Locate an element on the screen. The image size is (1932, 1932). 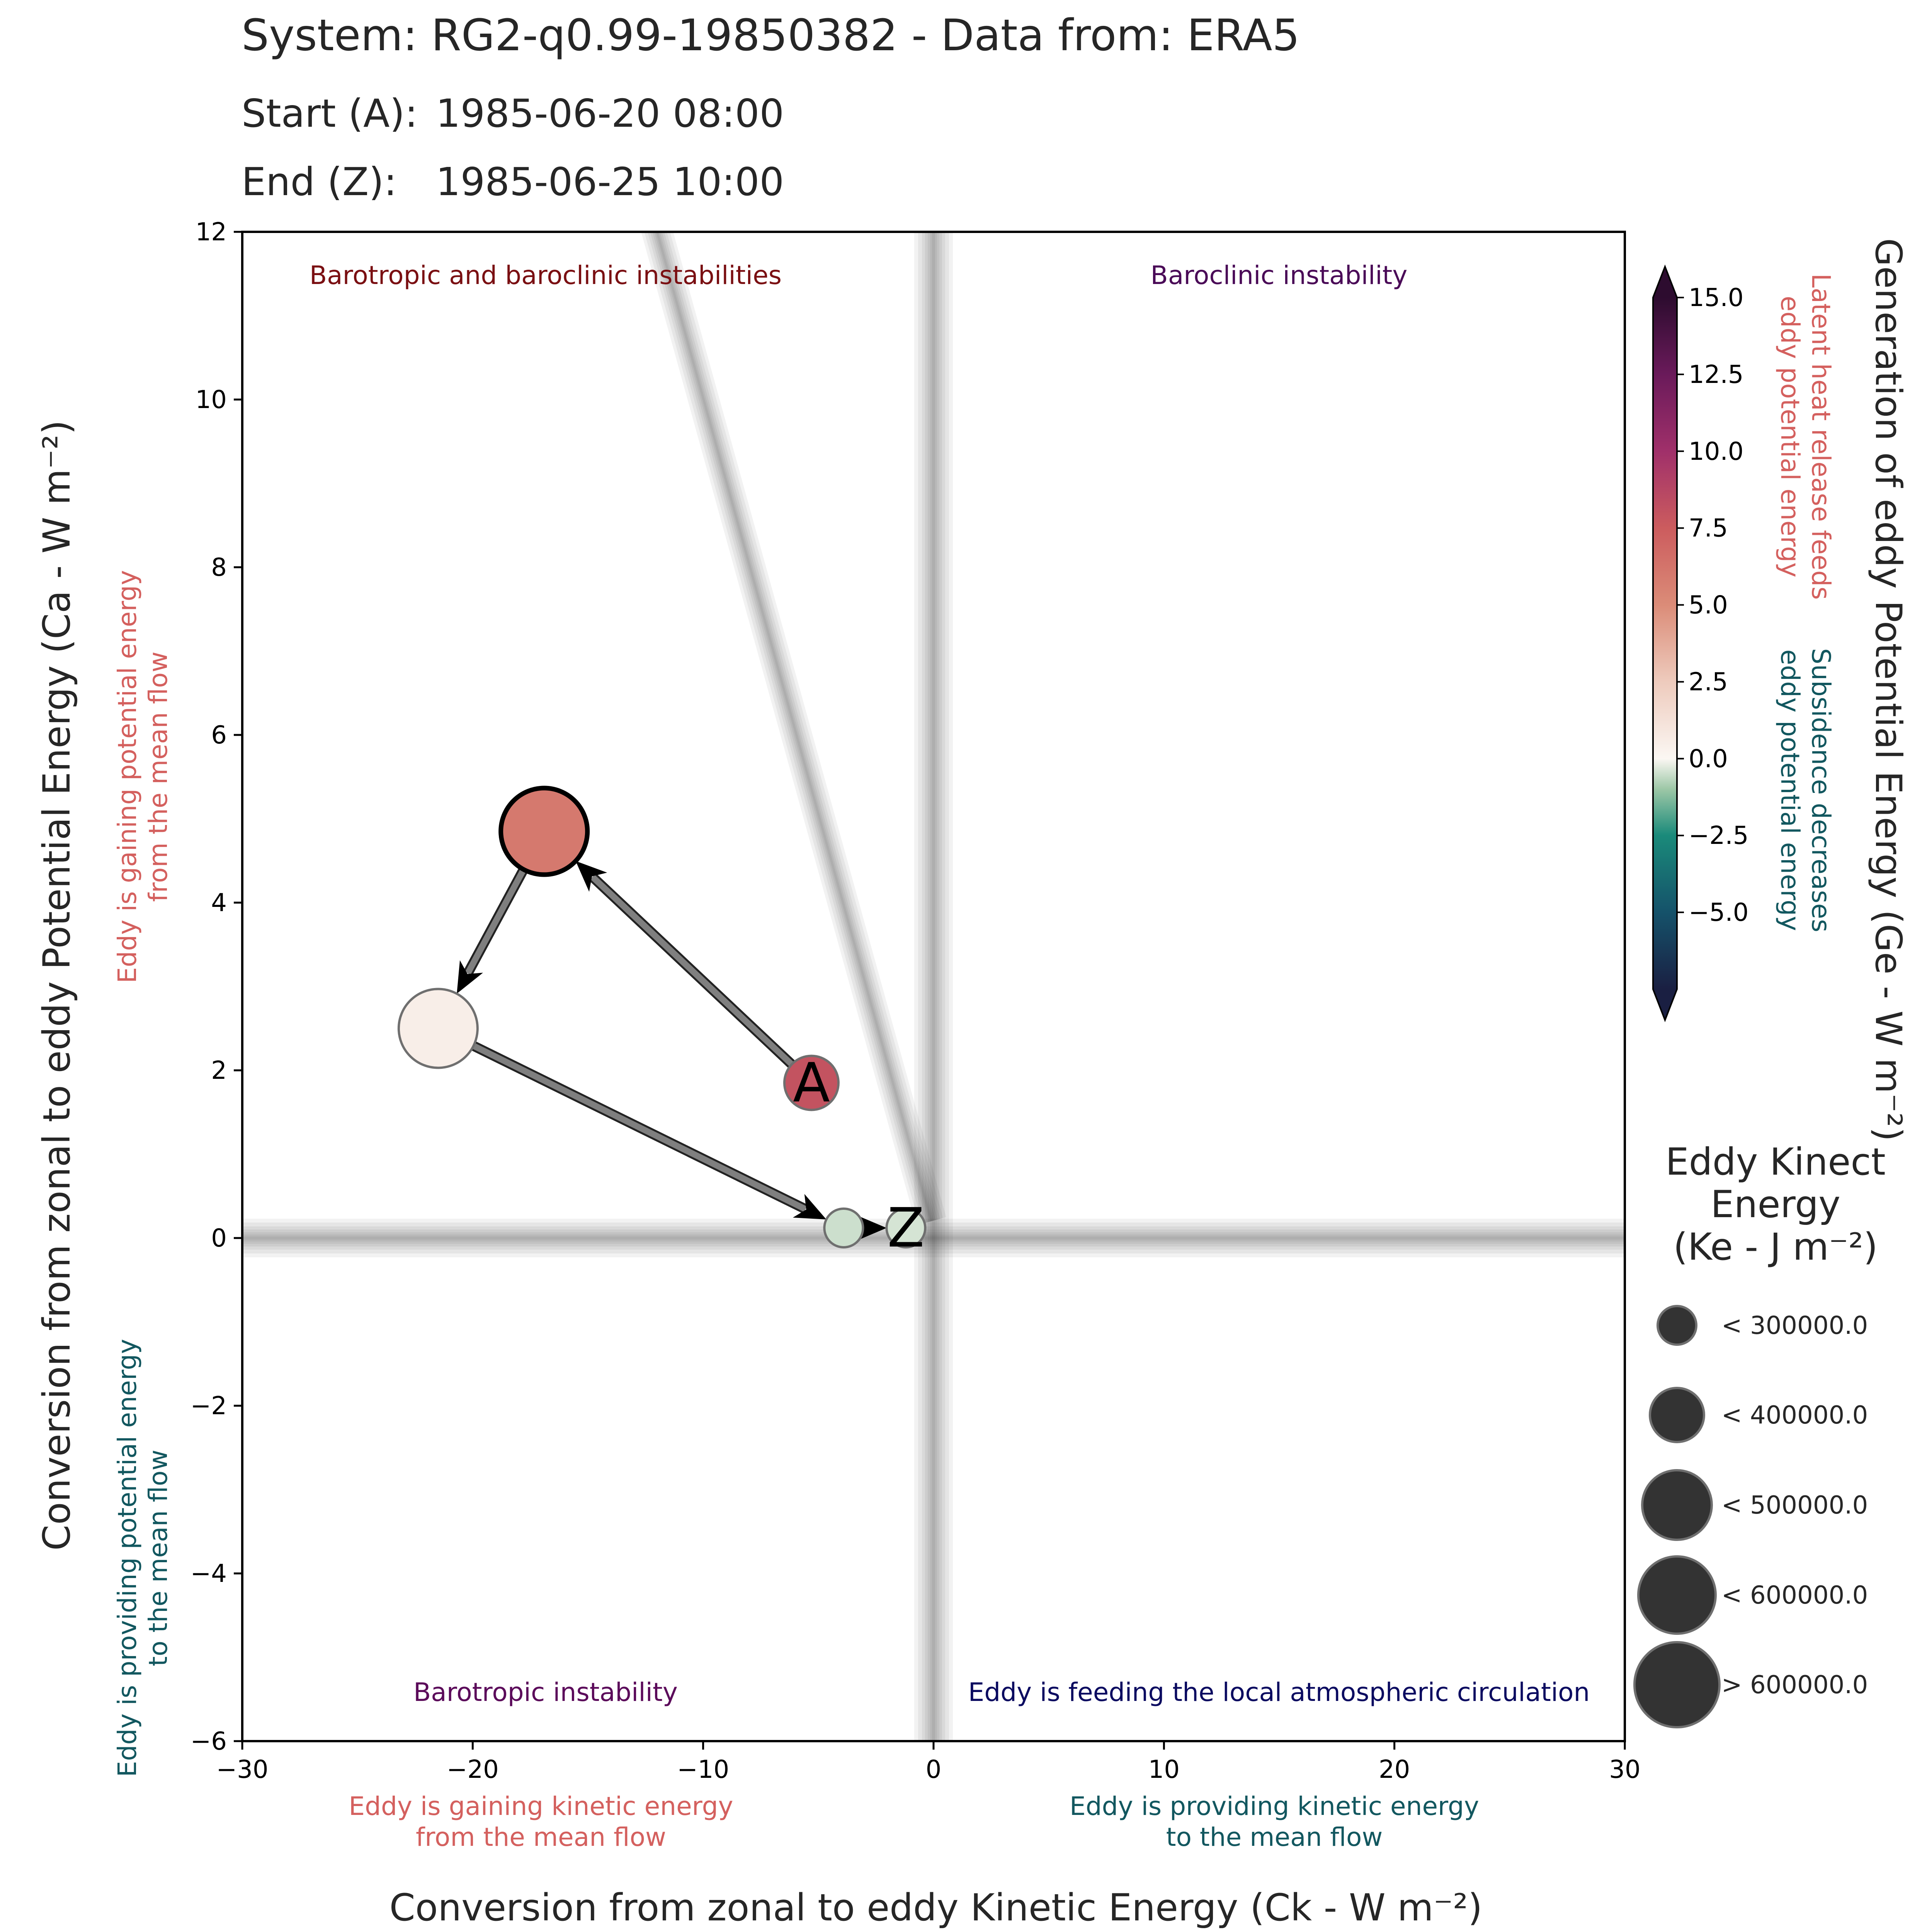
colorbar-extend-top is located at coordinates (1665, 282).